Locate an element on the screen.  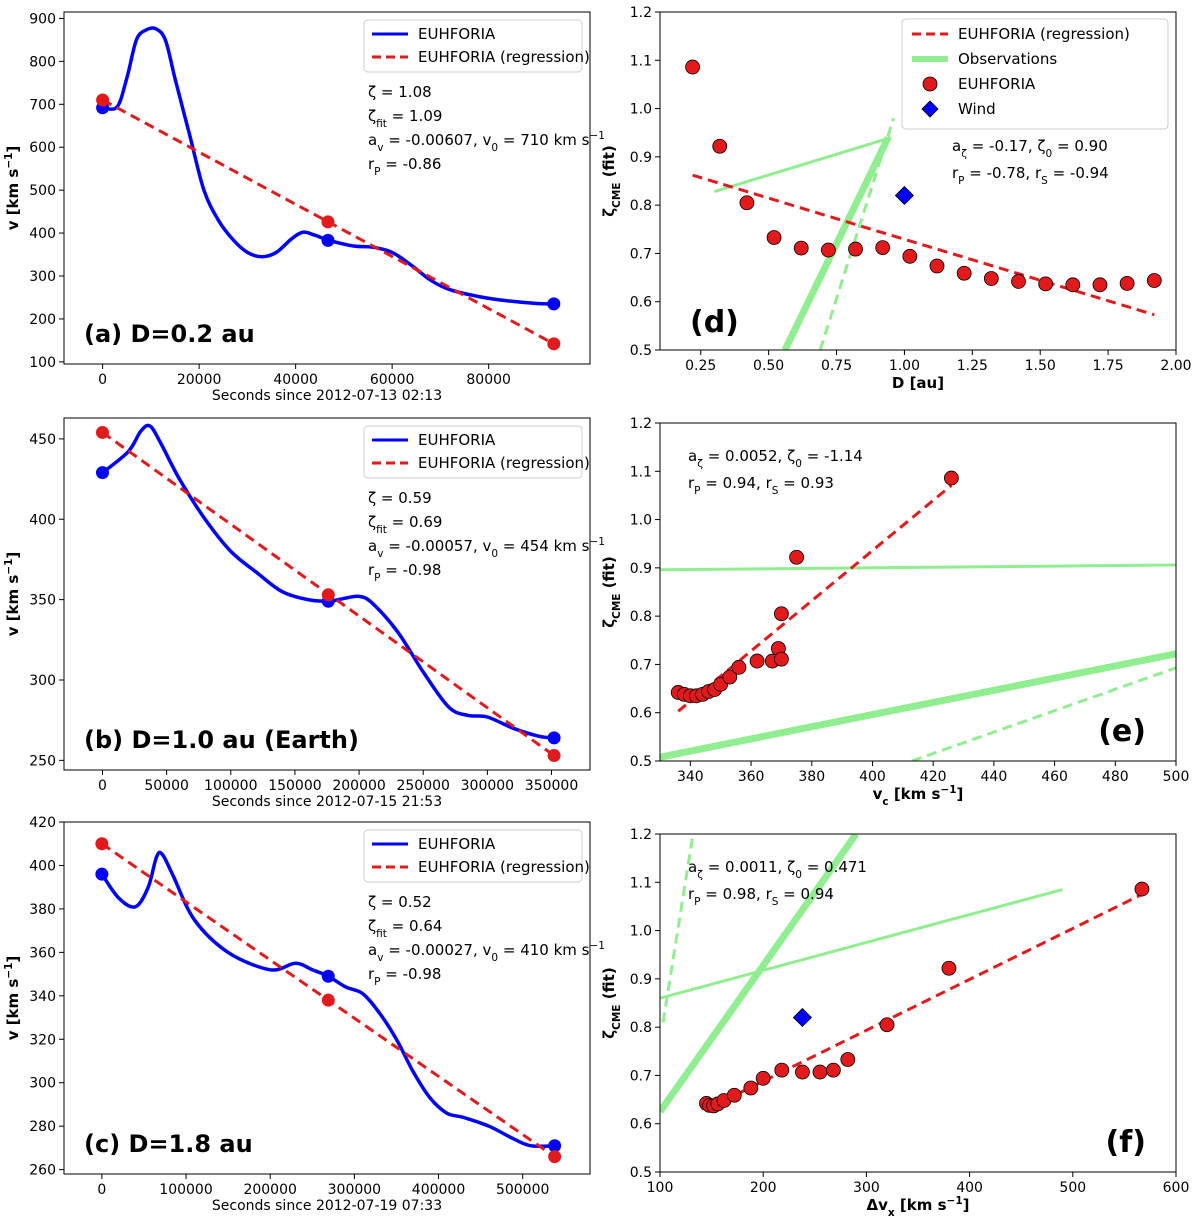
x-axis-label: Seconds since 2012-07-13 02:13 is located at coordinates (327, 396).